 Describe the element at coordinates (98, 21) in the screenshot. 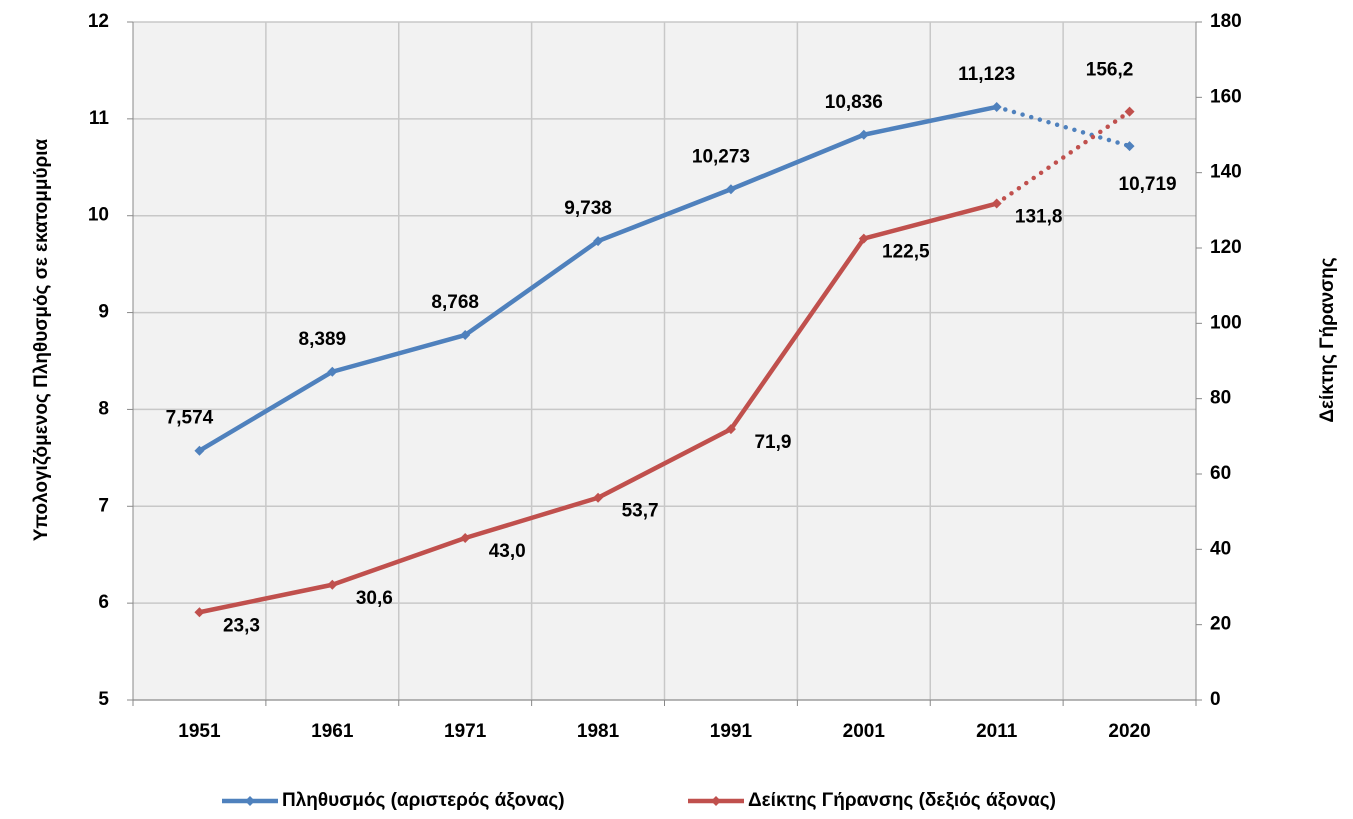

I see `y-tick-label: 12` at that location.